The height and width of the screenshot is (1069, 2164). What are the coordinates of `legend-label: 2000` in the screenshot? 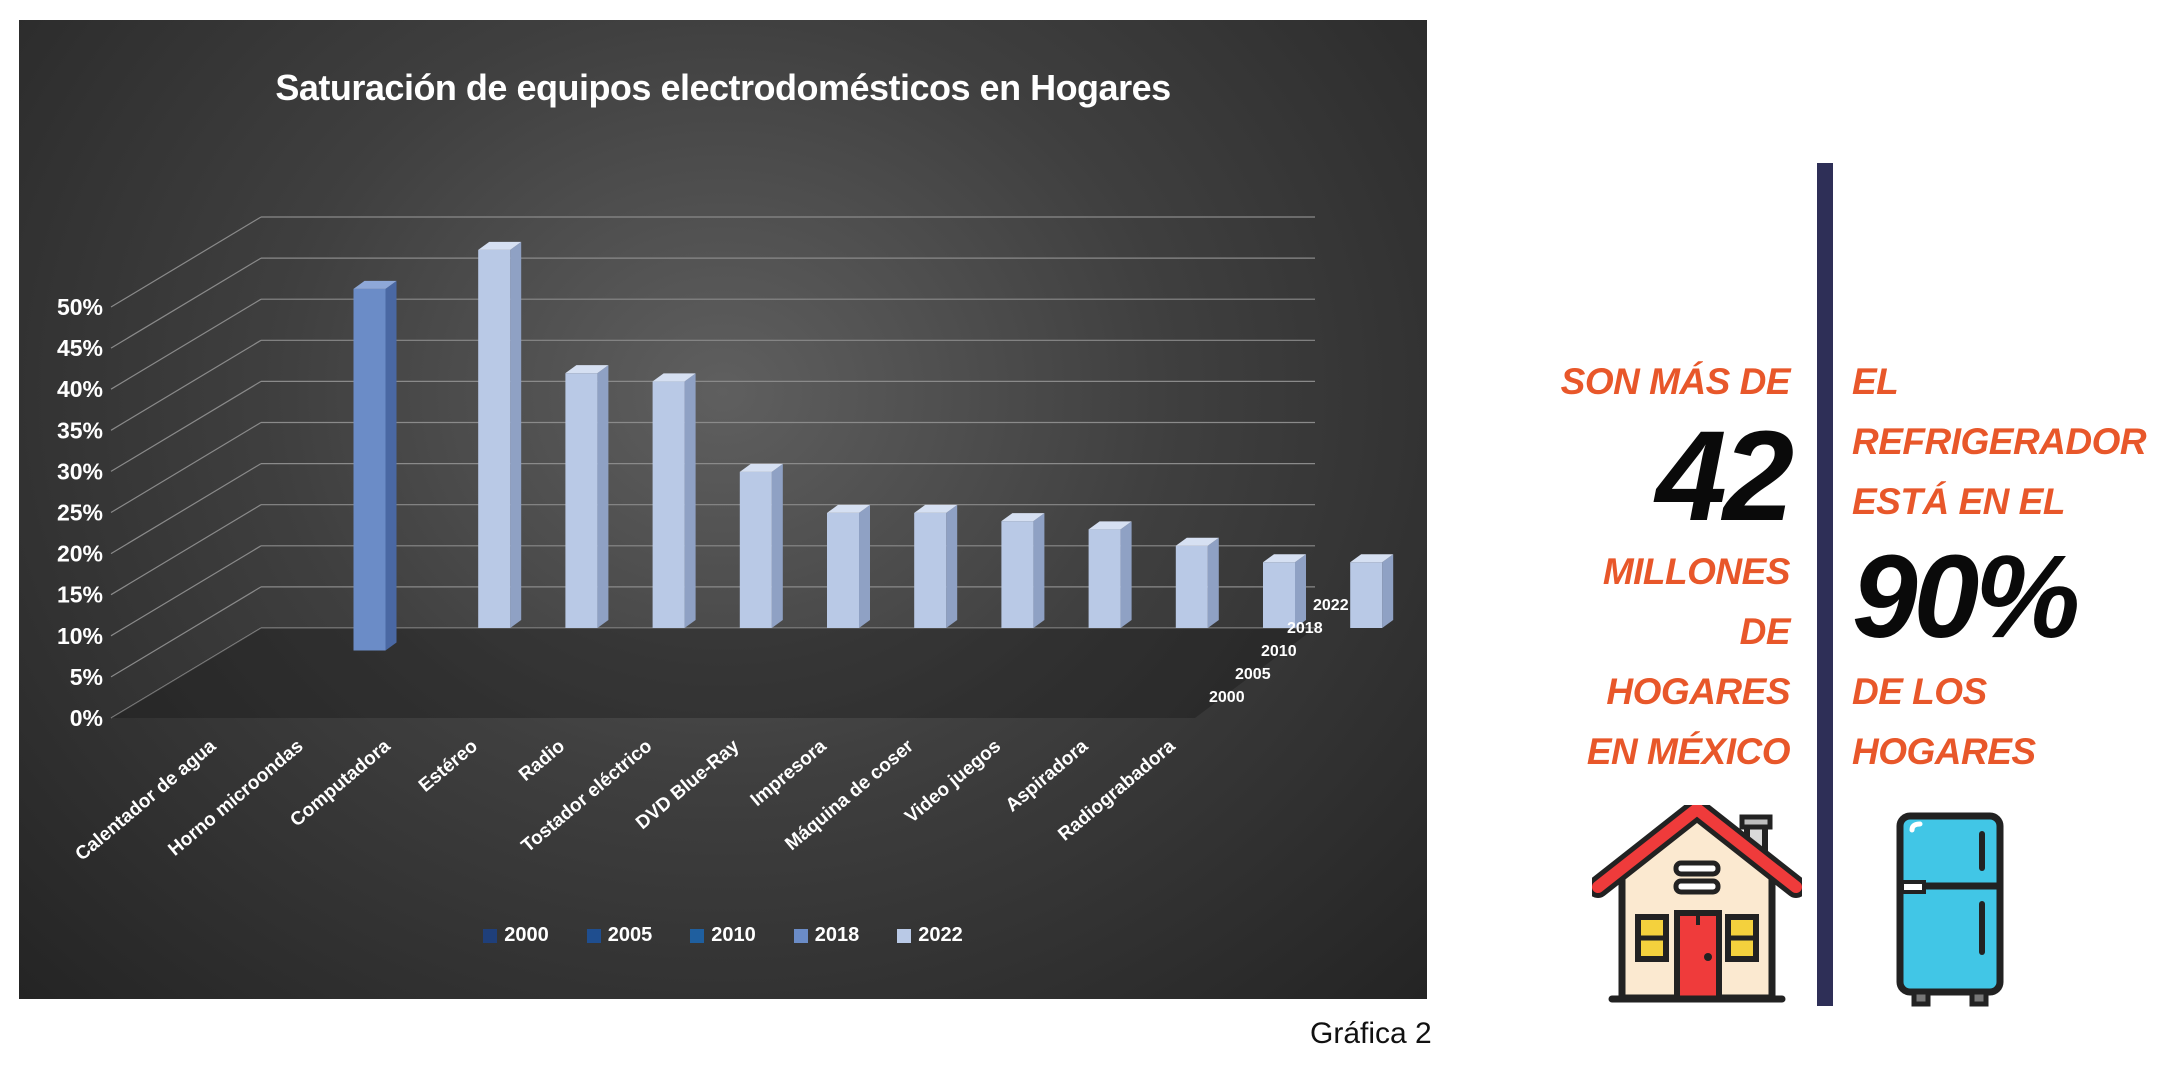 It's located at (526, 935).